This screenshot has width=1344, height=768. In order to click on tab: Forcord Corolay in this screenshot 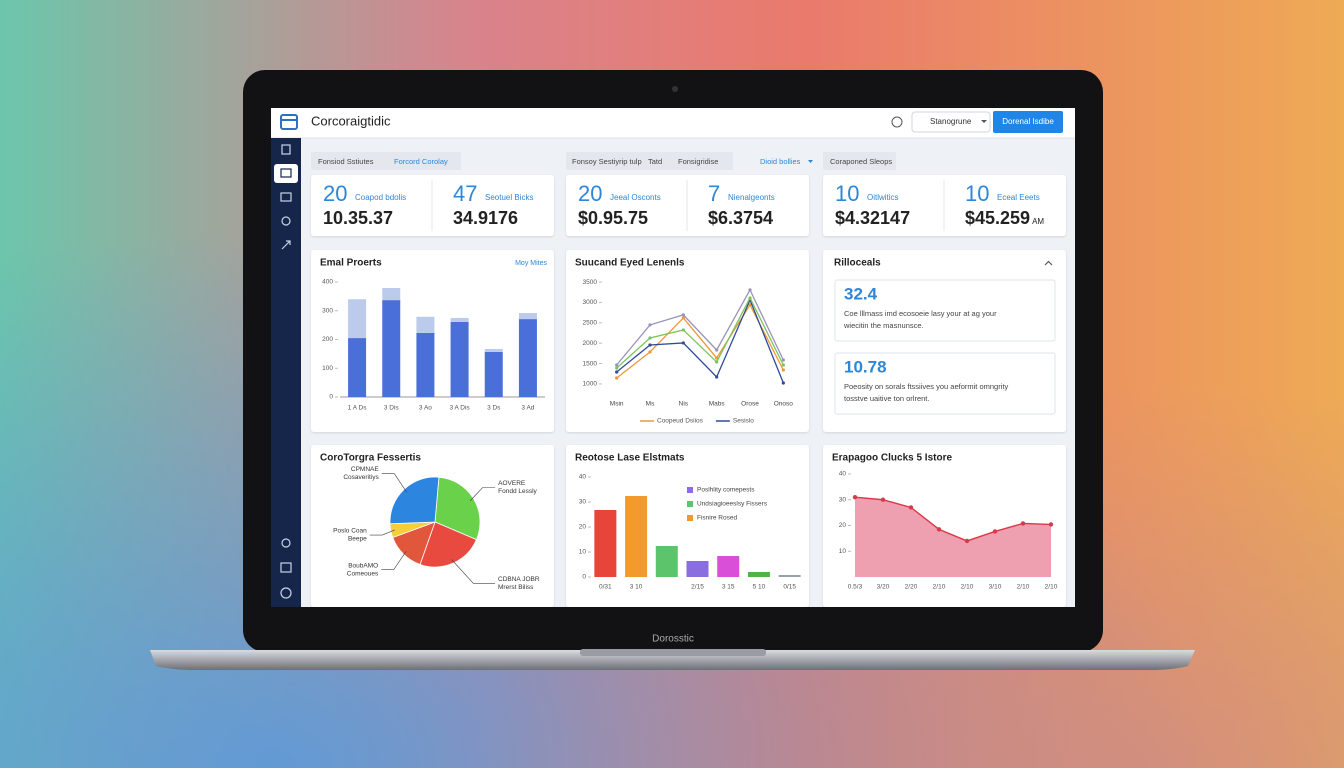, I will do `click(421, 161)`.